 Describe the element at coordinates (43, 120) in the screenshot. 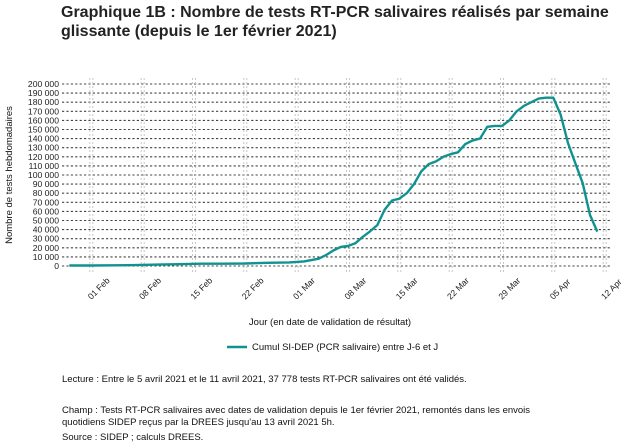

I see `y-tick-label: 160 000` at that location.